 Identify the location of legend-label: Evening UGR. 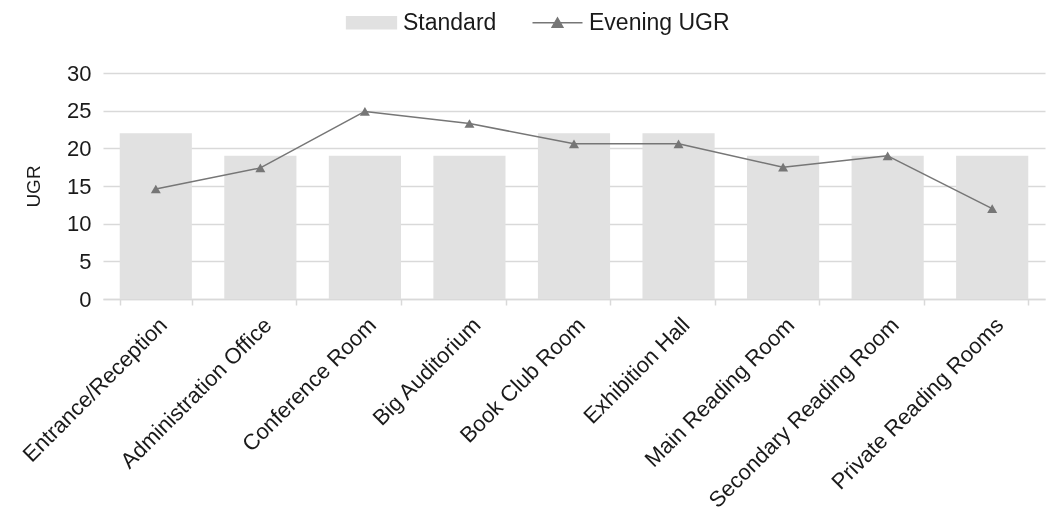
(659, 21).